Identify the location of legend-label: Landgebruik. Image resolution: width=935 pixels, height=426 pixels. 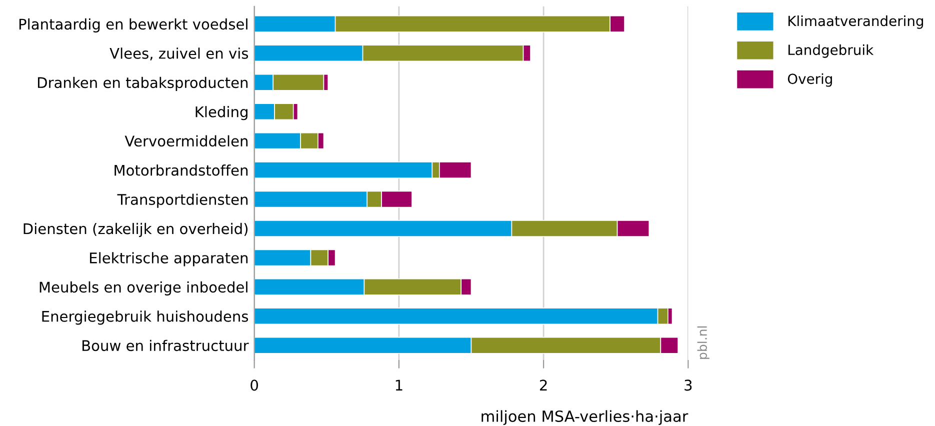
(831, 51).